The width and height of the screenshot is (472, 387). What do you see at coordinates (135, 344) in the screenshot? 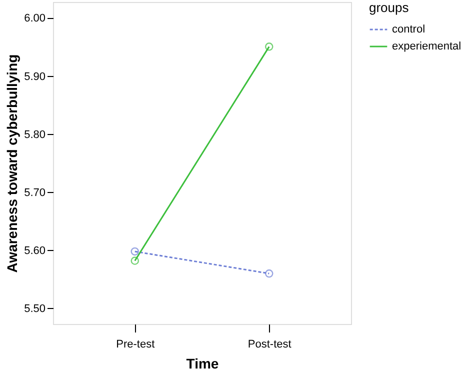
I see `x-tick-label: Pre-test` at bounding box center [135, 344].